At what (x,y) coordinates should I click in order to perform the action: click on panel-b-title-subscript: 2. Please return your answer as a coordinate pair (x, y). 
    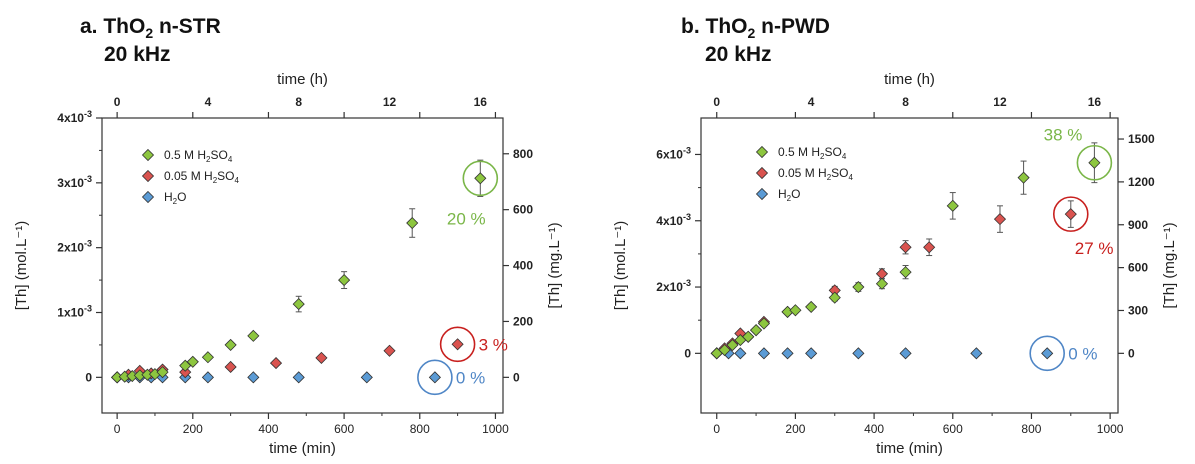
    Looking at the image, I should click on (751, 33).